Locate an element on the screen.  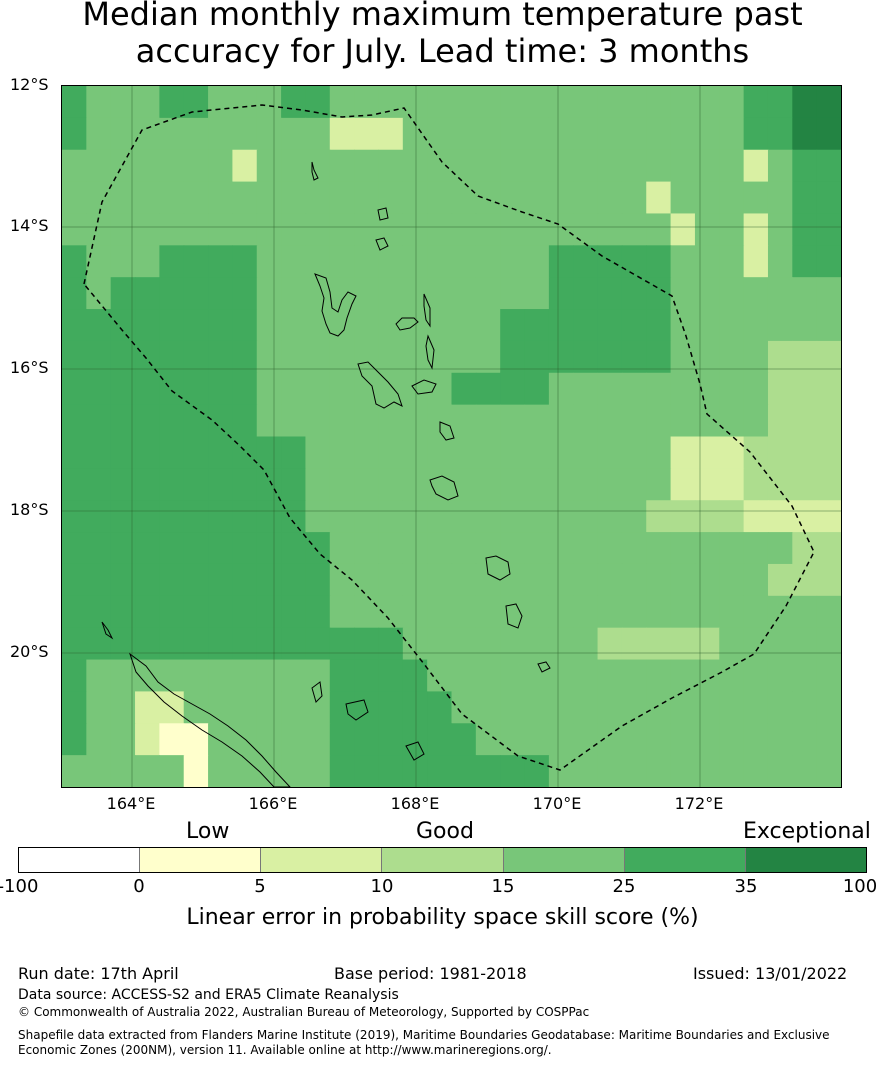
island-banks is located at coordinates (382, 229).